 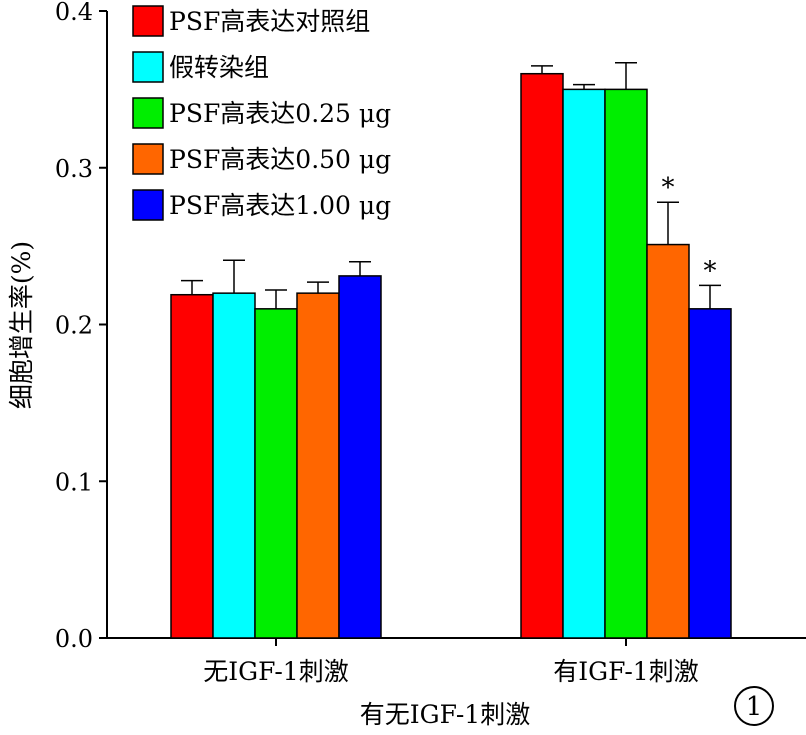 What do you see at coordinates (280, 113) in the screenshot?
I see `legend-label: PSF高表达0.25 μg` at bounding box center [280, 113].